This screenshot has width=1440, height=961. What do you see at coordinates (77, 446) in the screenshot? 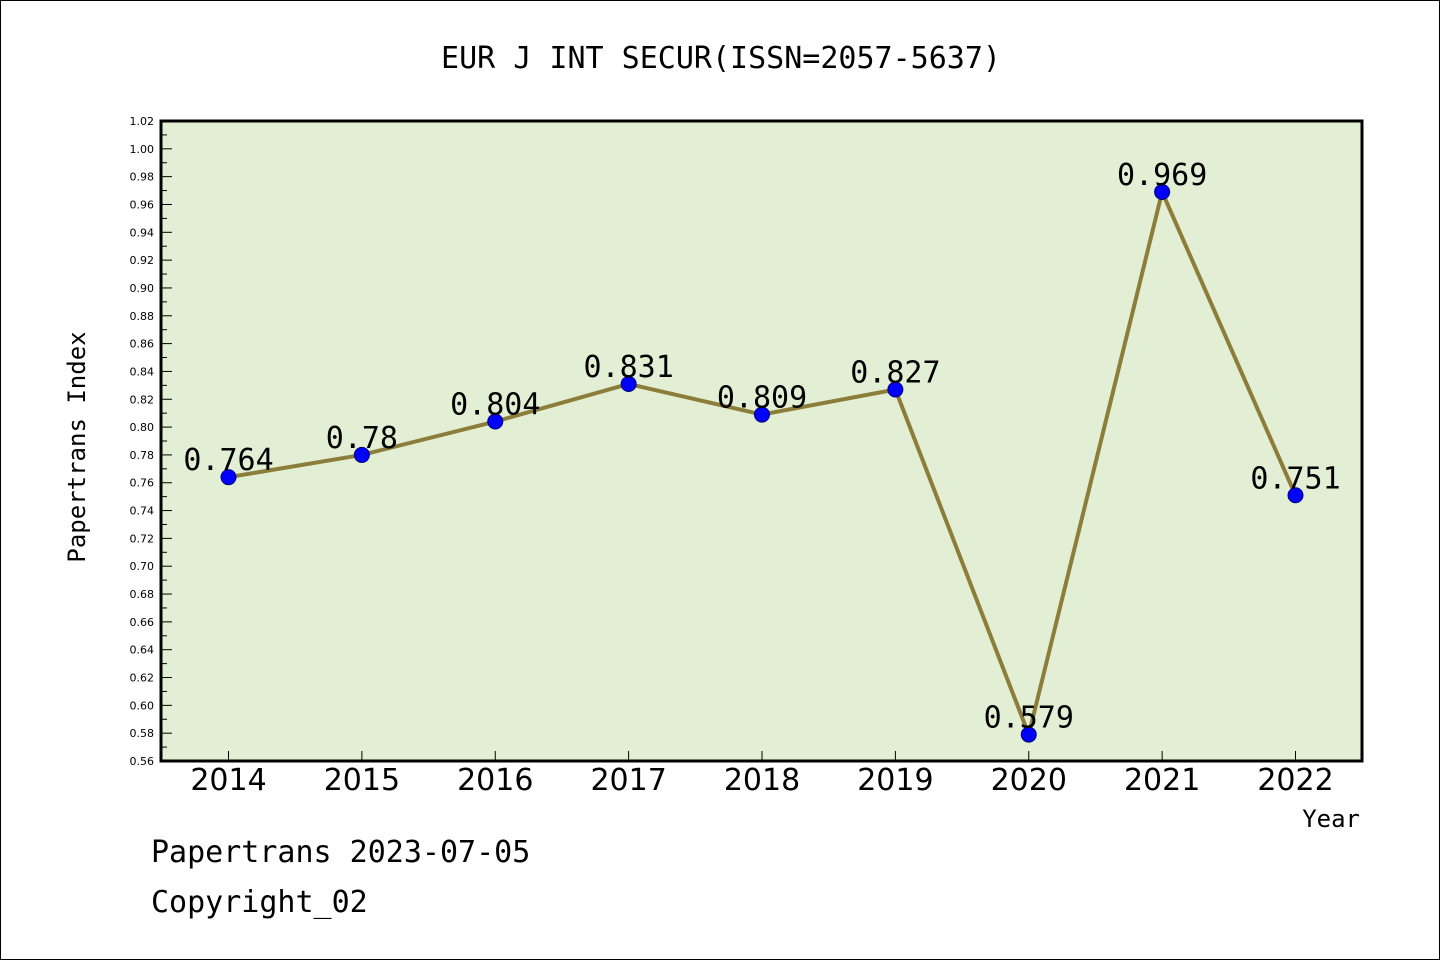
I see `y-axis-label: Papertrans Index` at bounding box center [77, 446].